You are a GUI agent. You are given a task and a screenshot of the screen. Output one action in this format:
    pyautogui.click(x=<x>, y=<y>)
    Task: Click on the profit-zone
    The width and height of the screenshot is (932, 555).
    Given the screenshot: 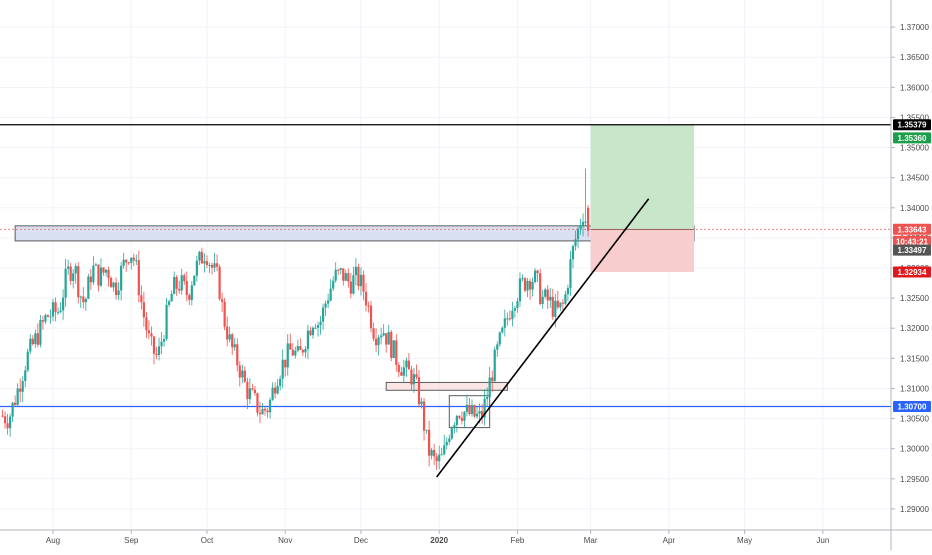 What is the action you would take?
    pyautogui.click(x=642, y=177)
    